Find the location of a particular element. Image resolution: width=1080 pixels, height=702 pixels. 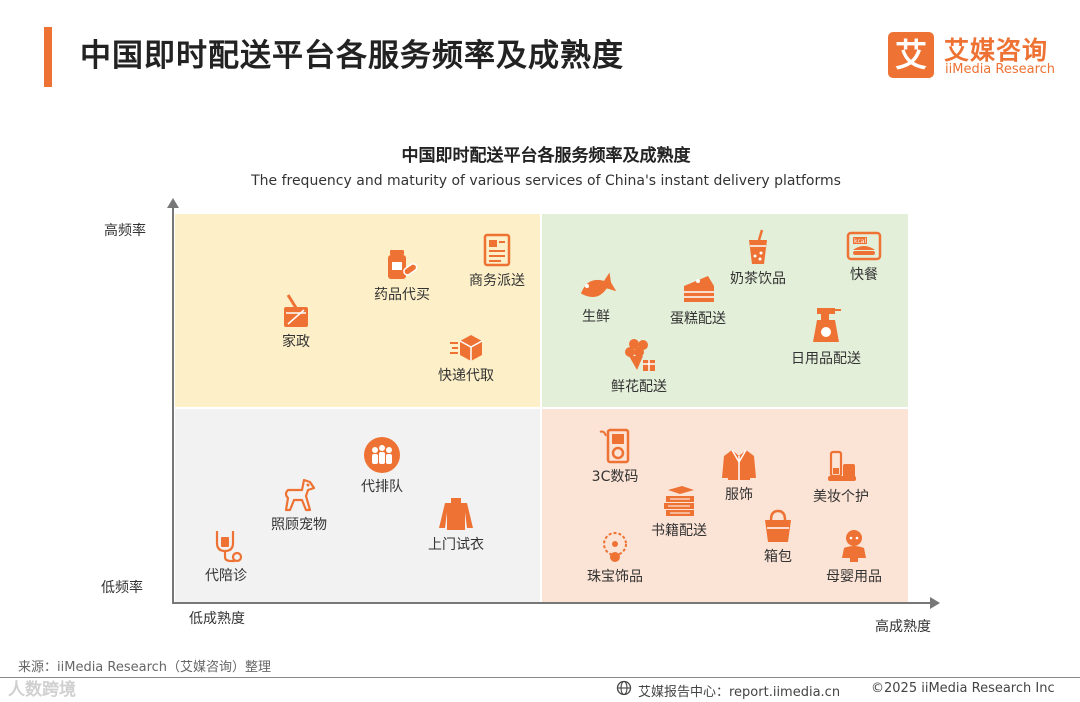

x-axis-arrow is located at coordinates (935, 603).